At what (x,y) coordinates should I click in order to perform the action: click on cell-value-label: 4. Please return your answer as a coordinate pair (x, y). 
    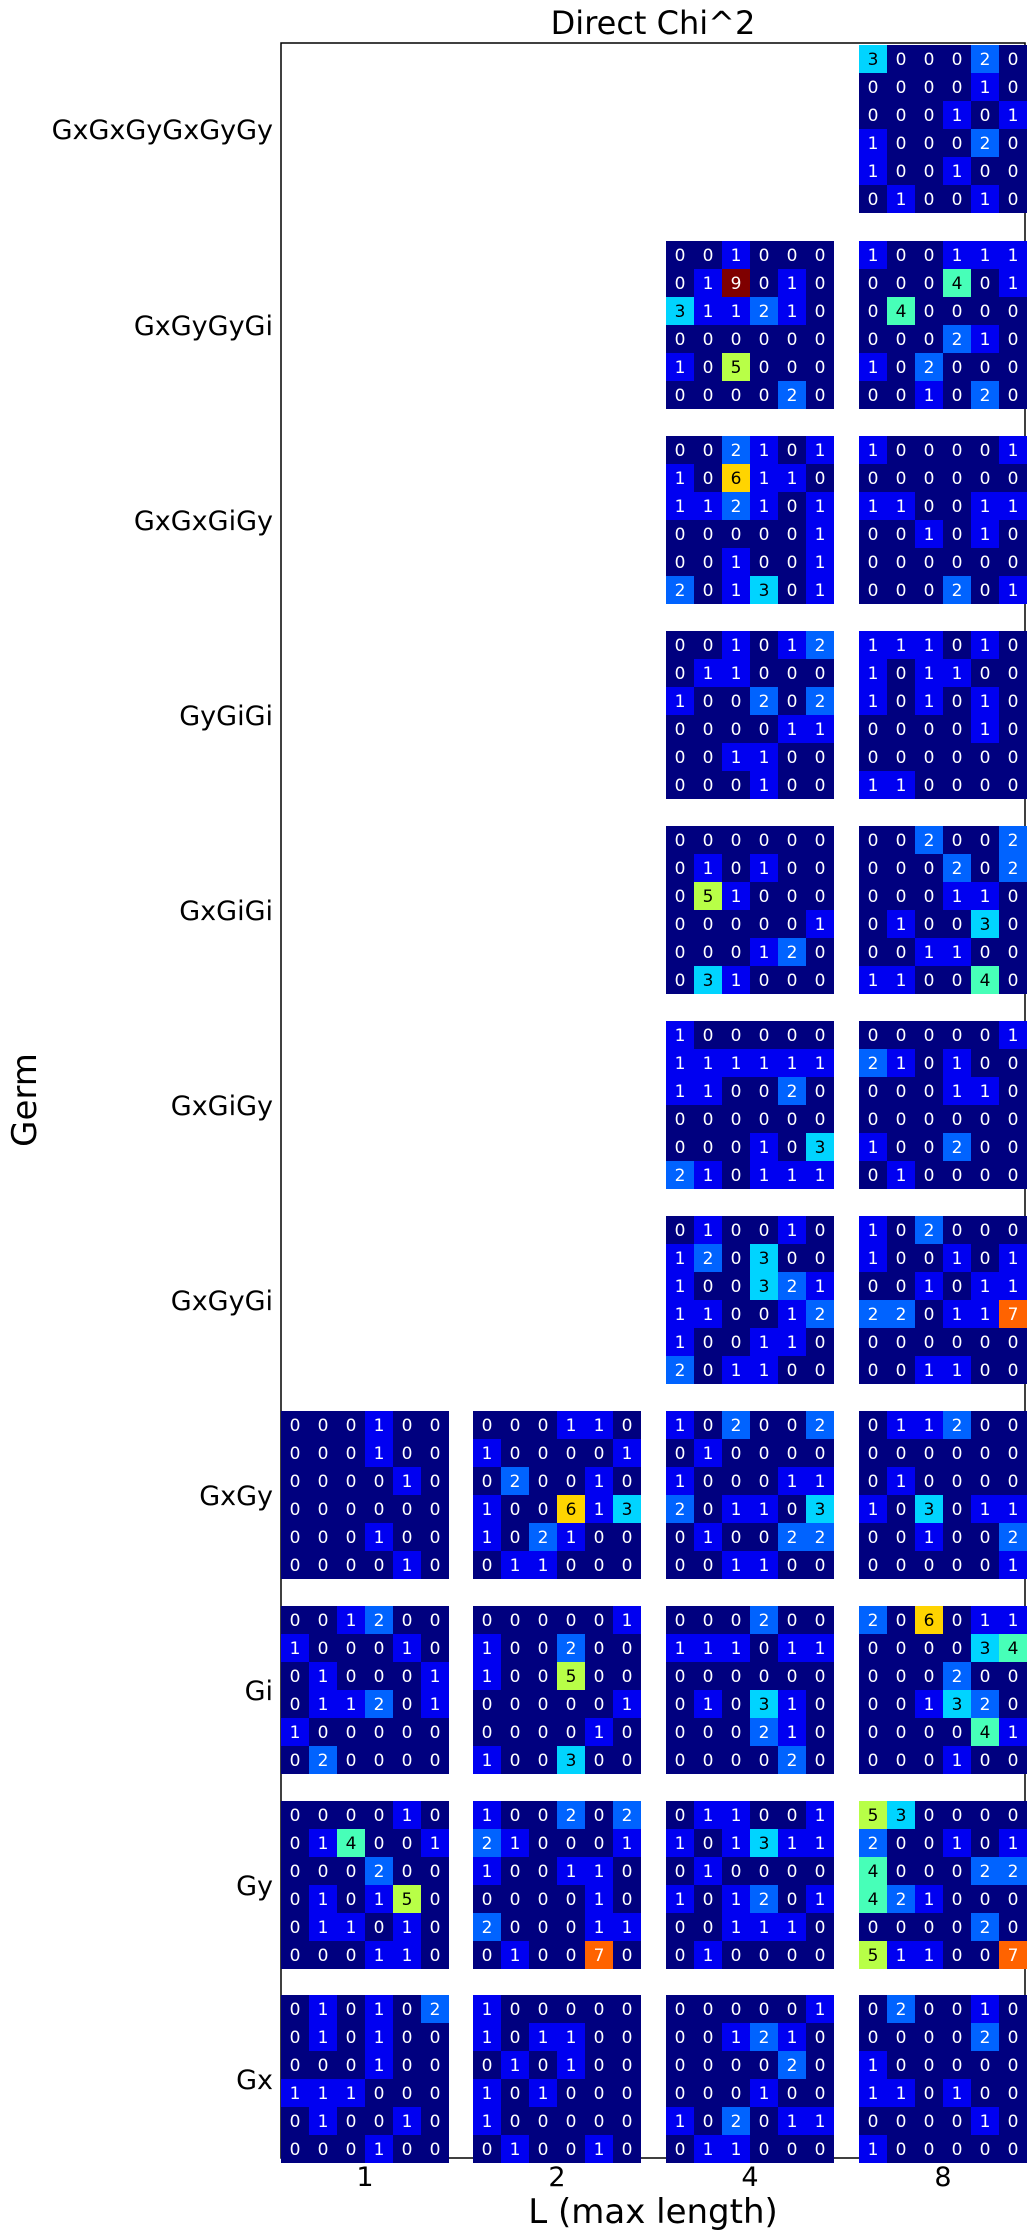
    Looking at the image, I should click on (901, 312).